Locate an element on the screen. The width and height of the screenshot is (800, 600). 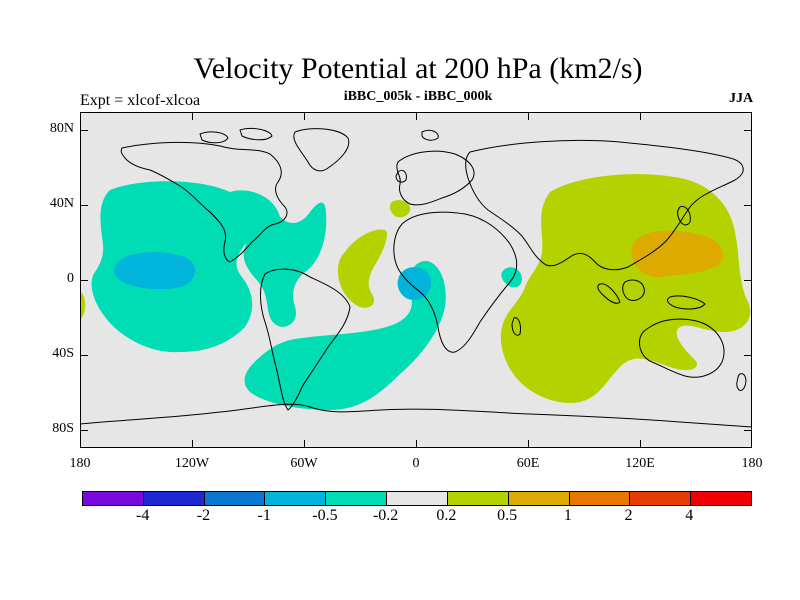
lon-label-0: 0 is located at coordinates (416, 463).